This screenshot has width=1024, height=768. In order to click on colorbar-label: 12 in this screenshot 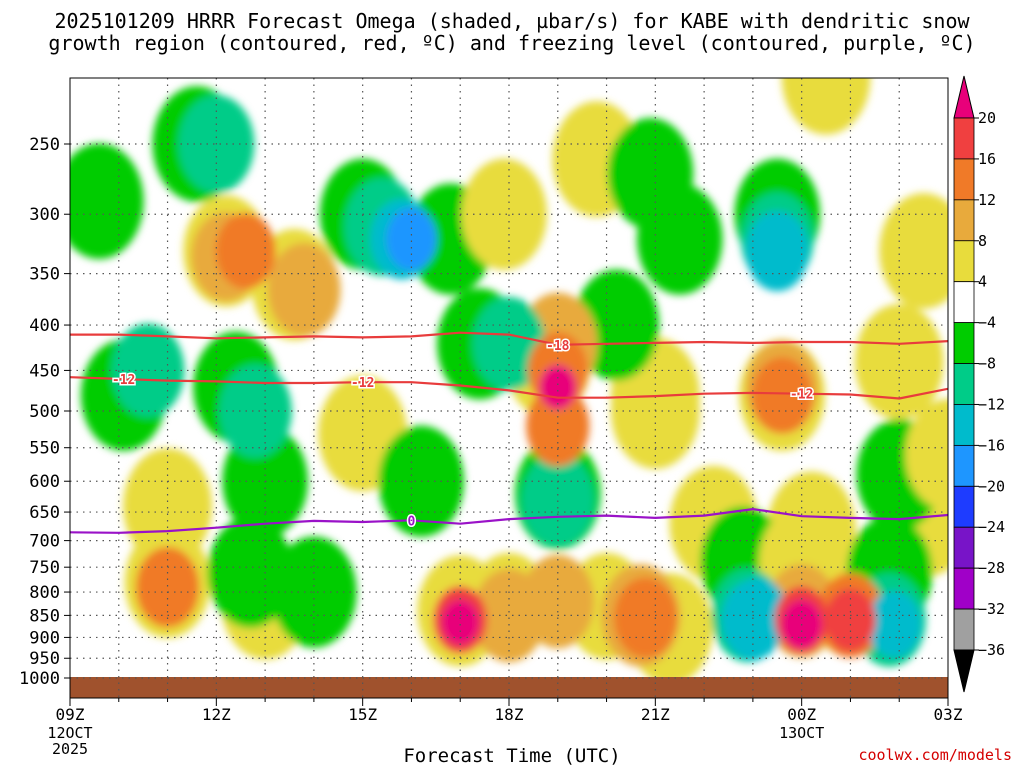, I will do `click(987, 200)`.